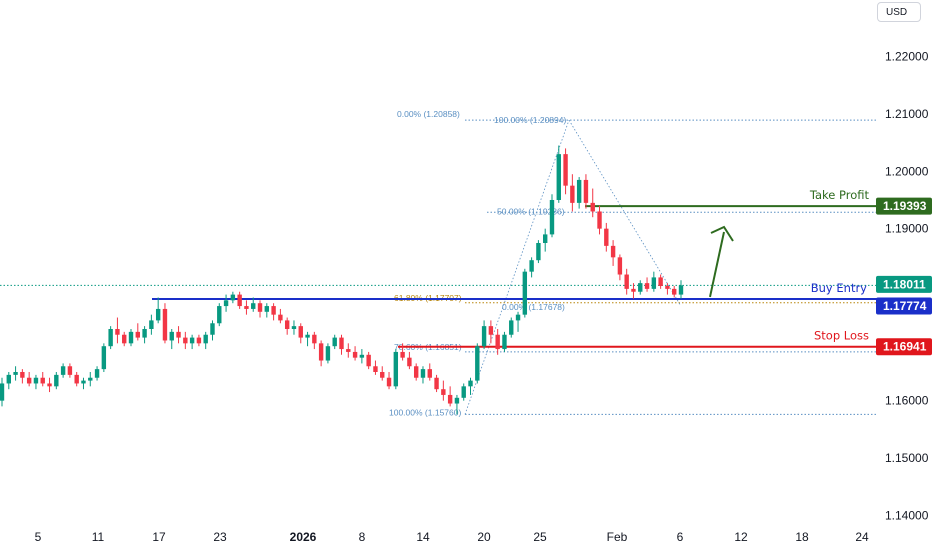  Describe the element at coordinates (722, 233) in the screenshot. I see `arrow-head` at that location.